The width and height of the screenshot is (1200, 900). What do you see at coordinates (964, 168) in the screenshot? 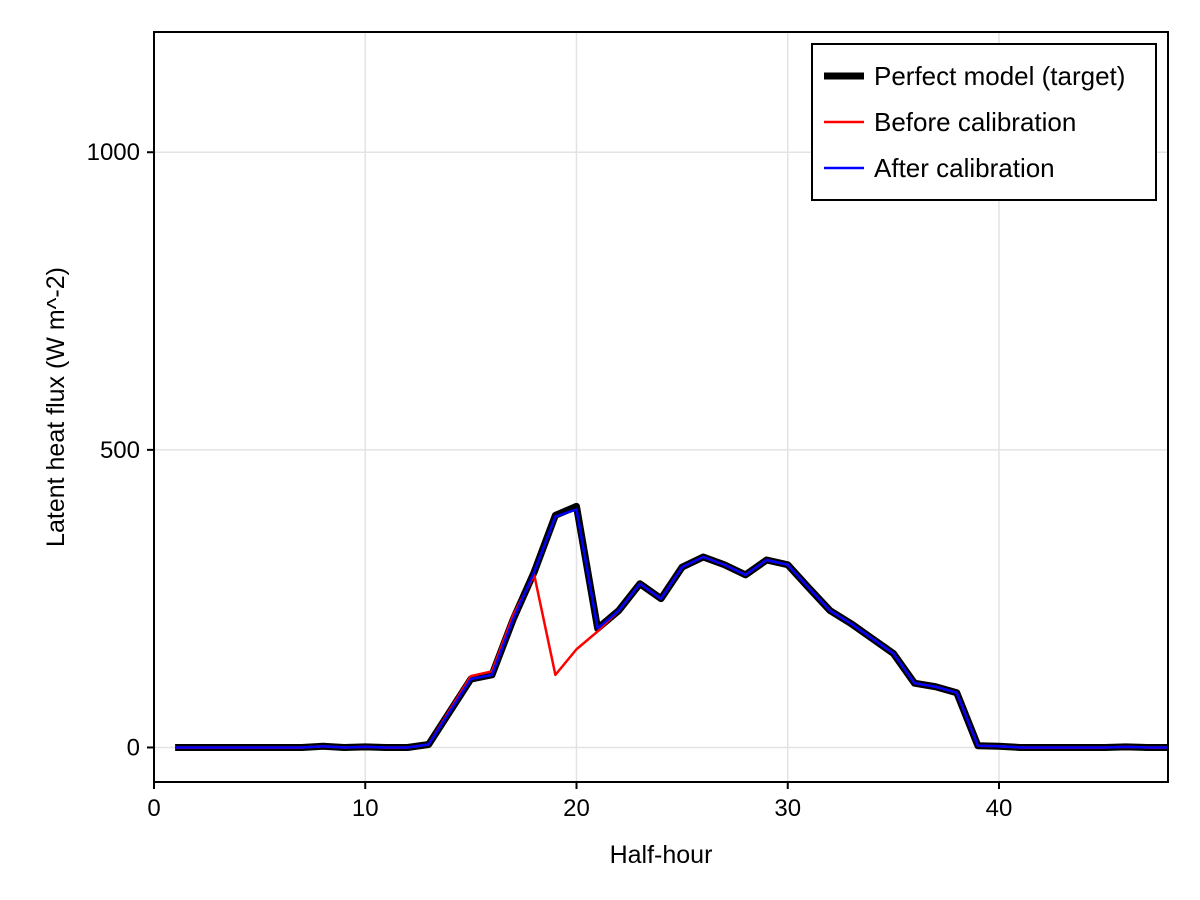
I see `legend-entry-after-calibration: After calibration` at bounding box center [964, 168].